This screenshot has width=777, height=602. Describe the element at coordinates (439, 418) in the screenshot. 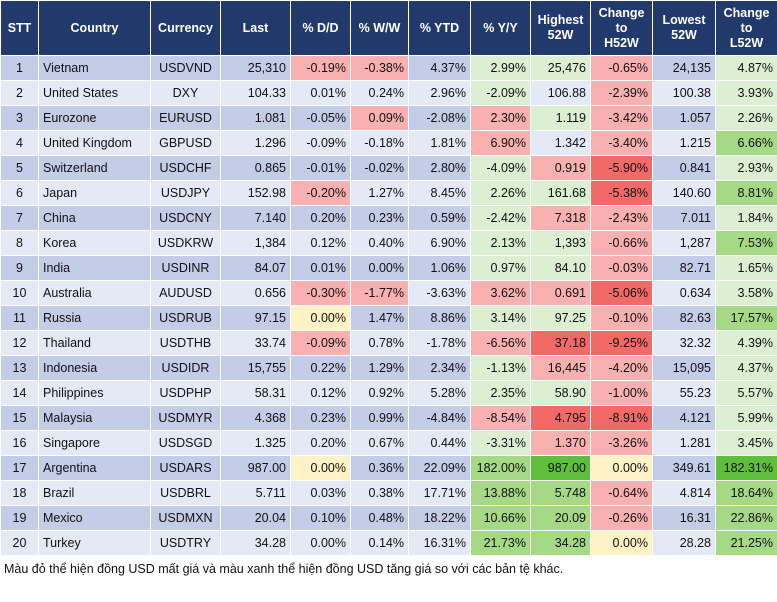

I see `table-cell: -4.84%` at that location.